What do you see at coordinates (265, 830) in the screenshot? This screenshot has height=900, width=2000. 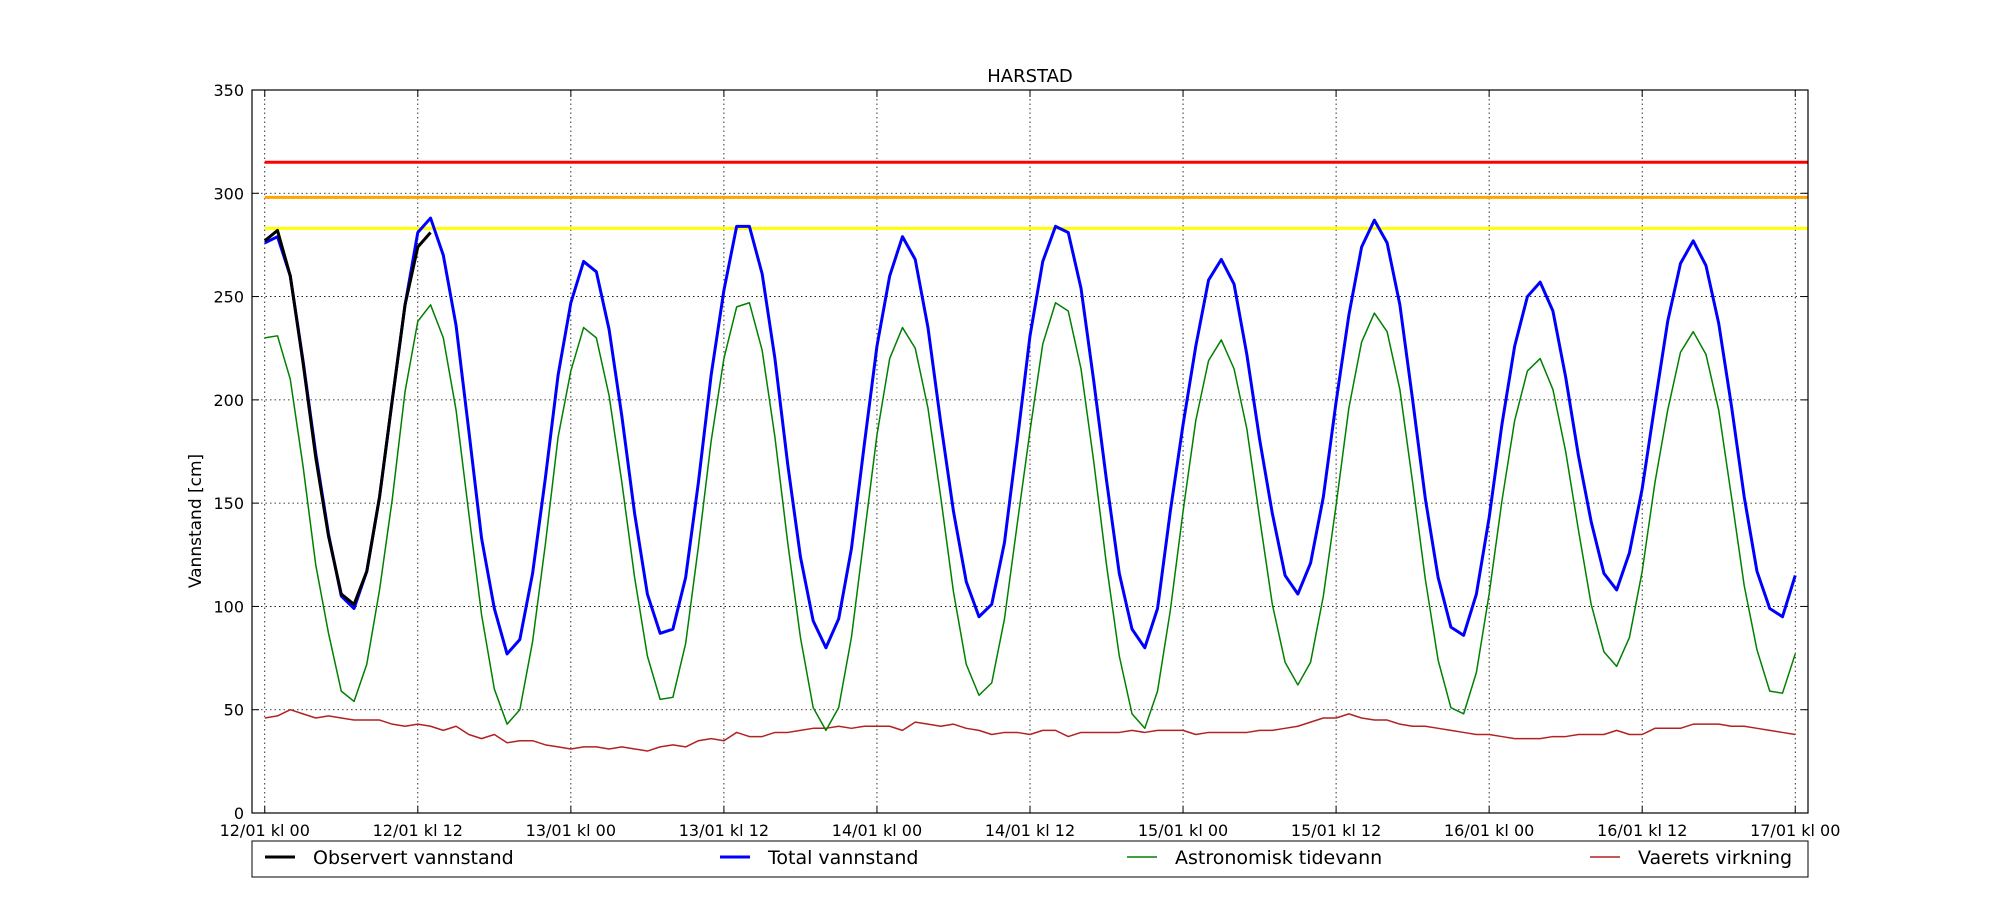 I see `x-tick-label: 12/01 kl 00` at bounding box center [265, 830].